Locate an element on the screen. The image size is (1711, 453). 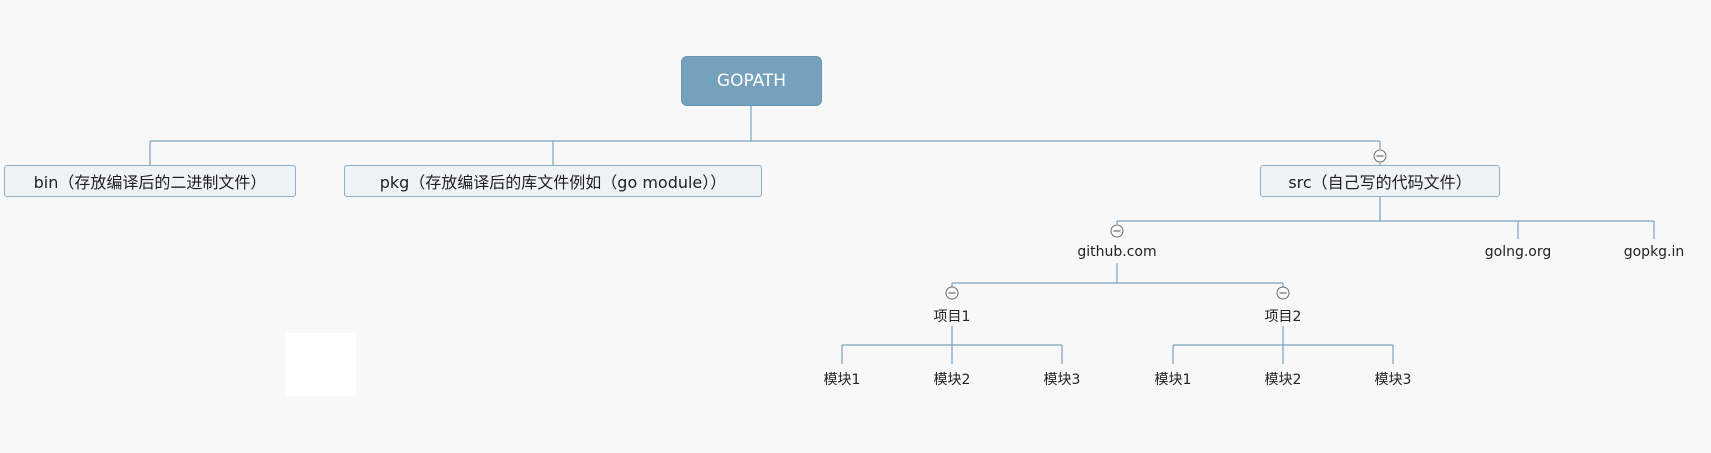
node-src: src（自己写的代码文件） is located at coordinates (1380, 181).